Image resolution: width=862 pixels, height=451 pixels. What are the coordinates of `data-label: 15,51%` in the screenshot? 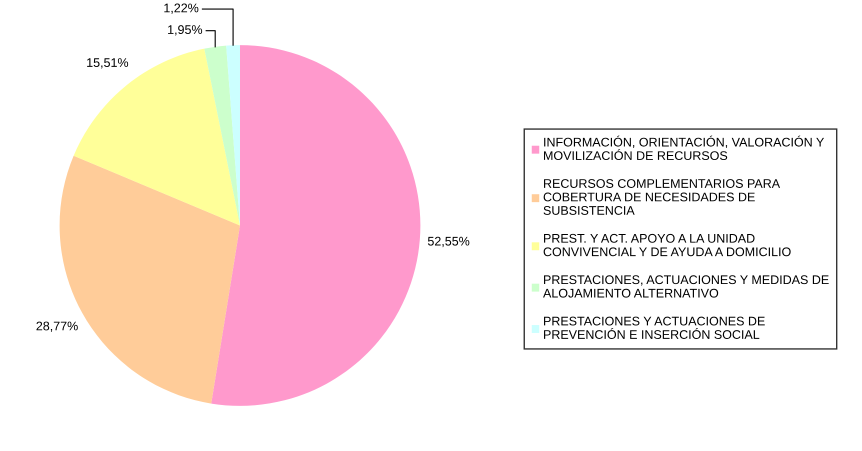 It's located at (107, 63).